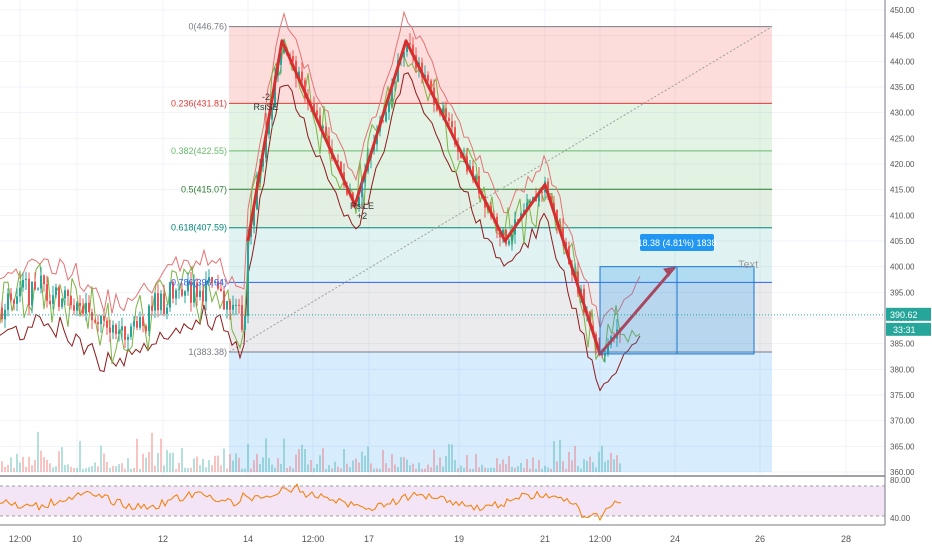 Image resolution: width=932 pixels, height=550 pixels. Describe the element at coordinates (902, 241) in the screenshot. I see `price-tick-label: 405.00` at that location.